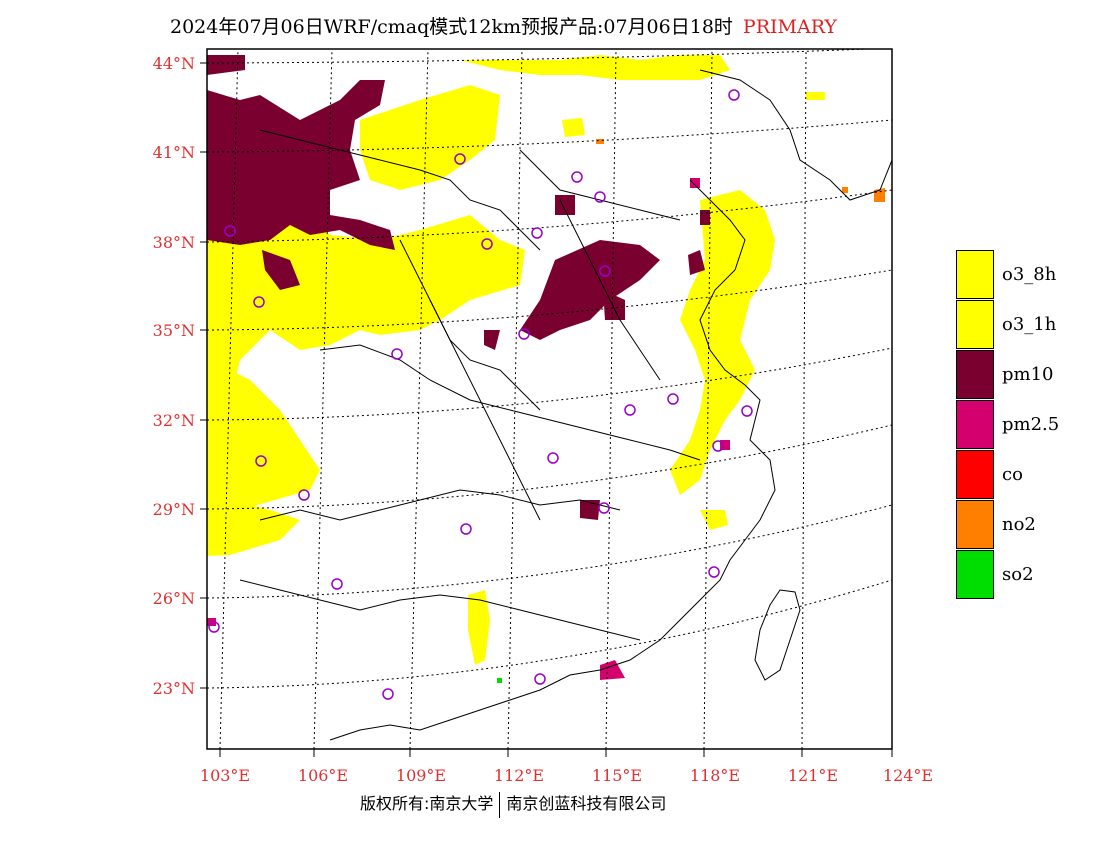 Image resolution: width=1100 pixels, height=850 pixels. I want to click on legend-item-pm10: pm10, so click(1026, 375).